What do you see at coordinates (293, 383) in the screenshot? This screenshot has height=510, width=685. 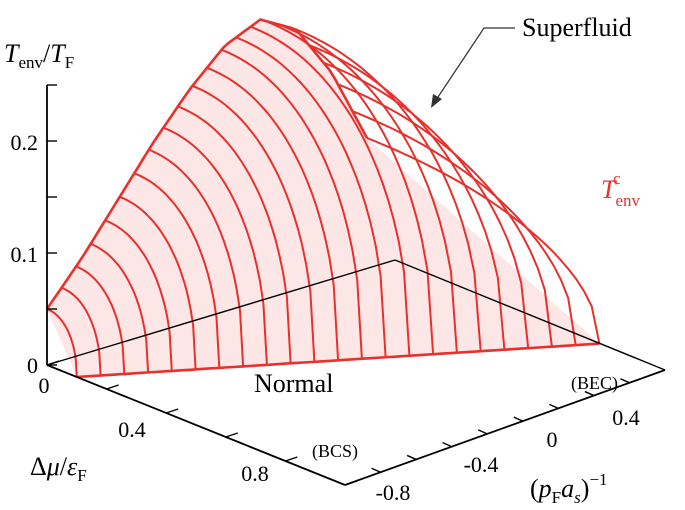 I see `normal-label: Normal` at bounding box center [293, 383].